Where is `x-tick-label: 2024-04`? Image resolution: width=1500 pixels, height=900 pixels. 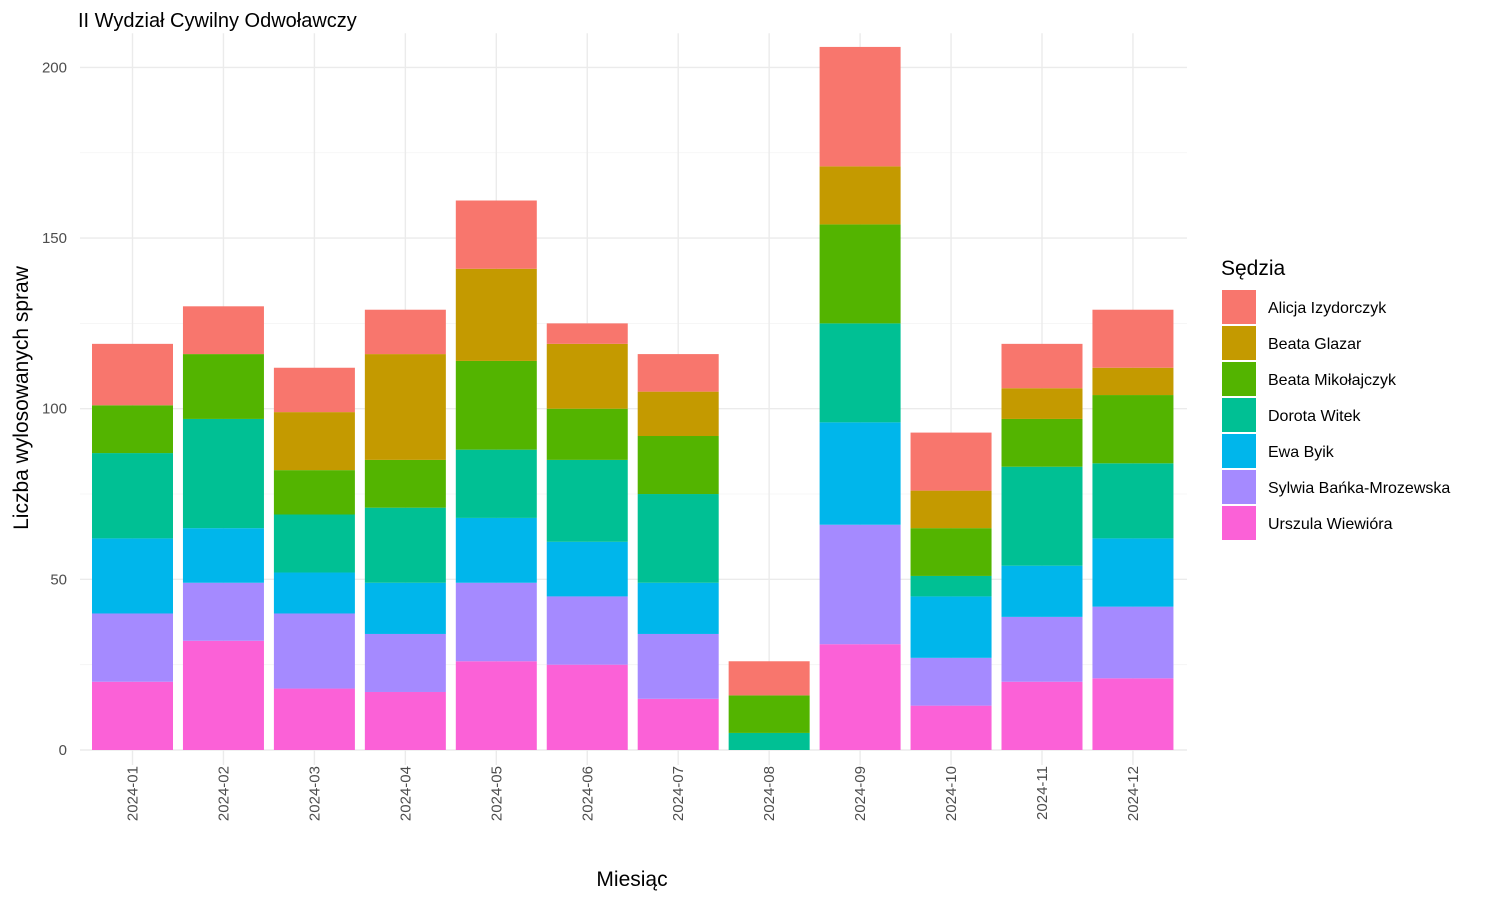
x-tick-label: 2024-04 is located at coordinates (405, 793).